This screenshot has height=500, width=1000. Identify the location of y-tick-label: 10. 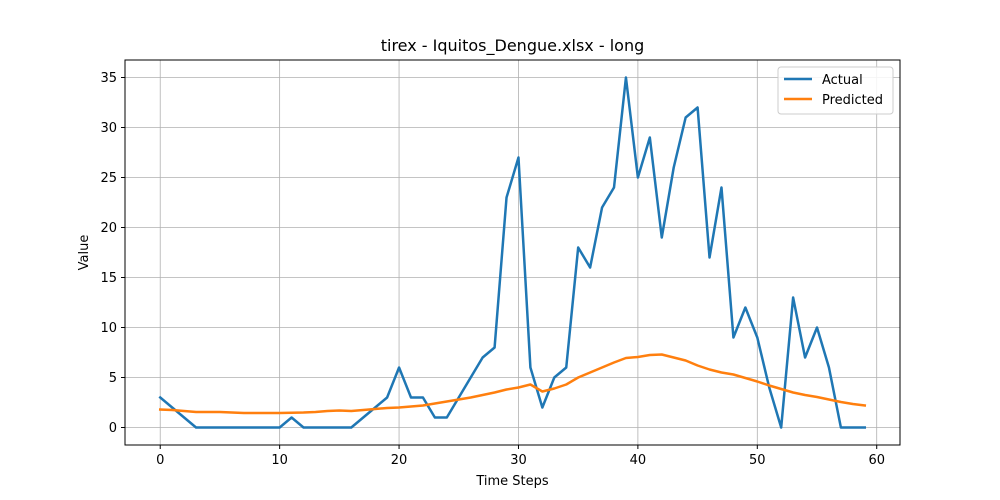
(108, 328).